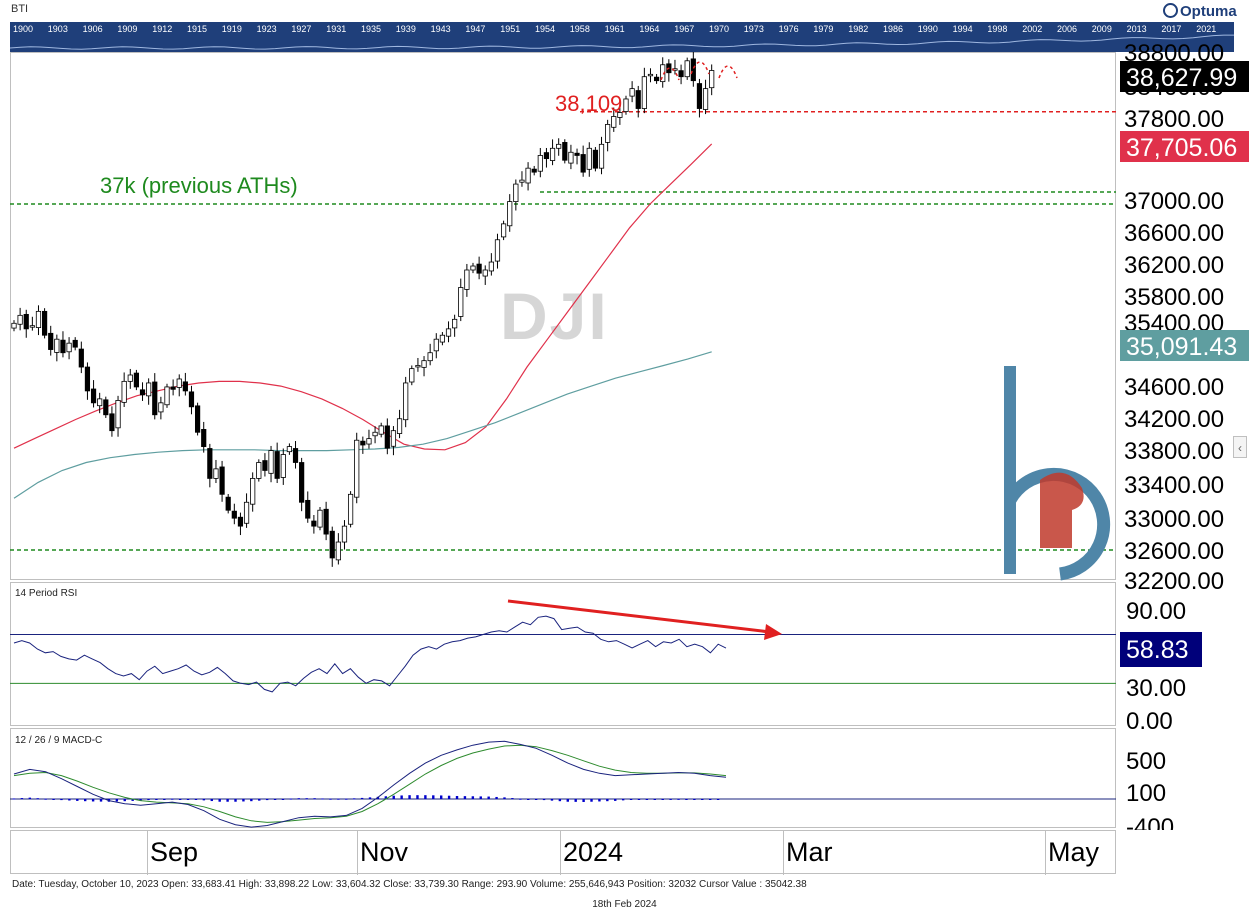 This screenshot has height=924, width=1249. I want to click on overview-year-label: 1900, so click(23, 29).